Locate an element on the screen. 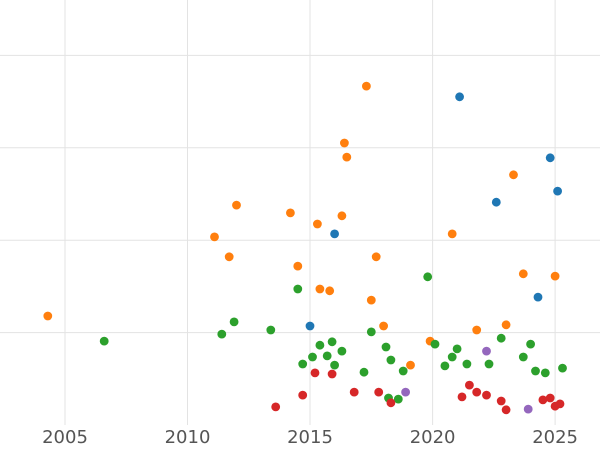 The width and height of the screenshot is (600, 450). x-tick-label: 2005 is located at coordinates (65, 437).